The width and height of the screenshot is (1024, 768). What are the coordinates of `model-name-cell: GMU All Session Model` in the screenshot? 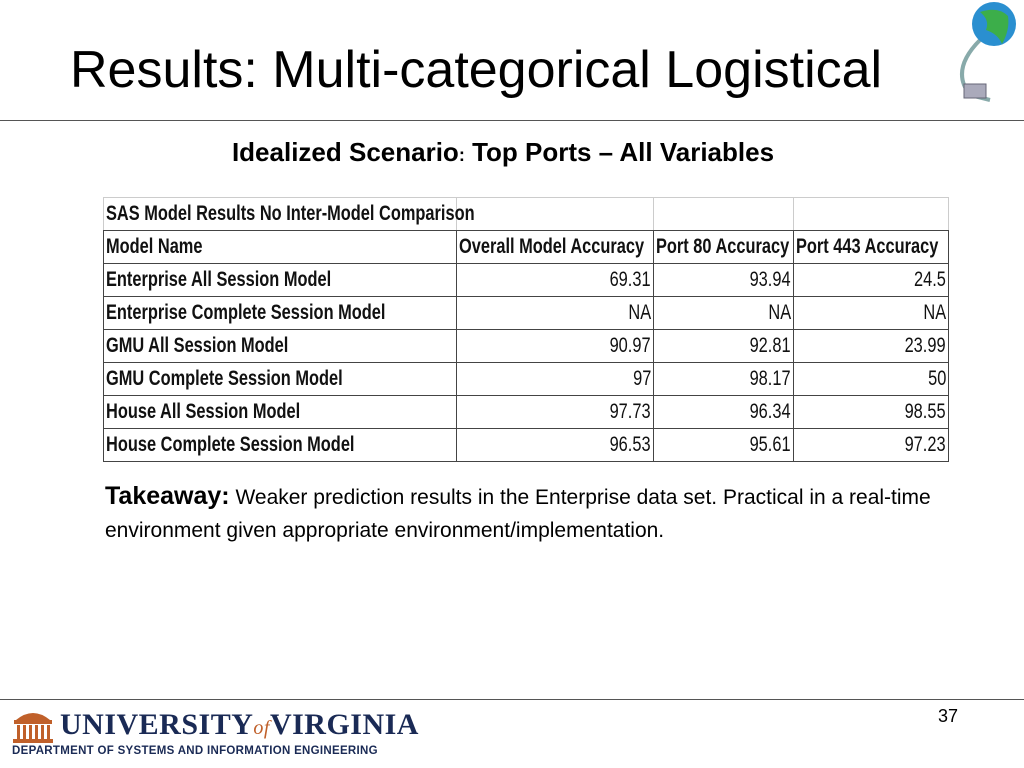 It's located at (280, 346).